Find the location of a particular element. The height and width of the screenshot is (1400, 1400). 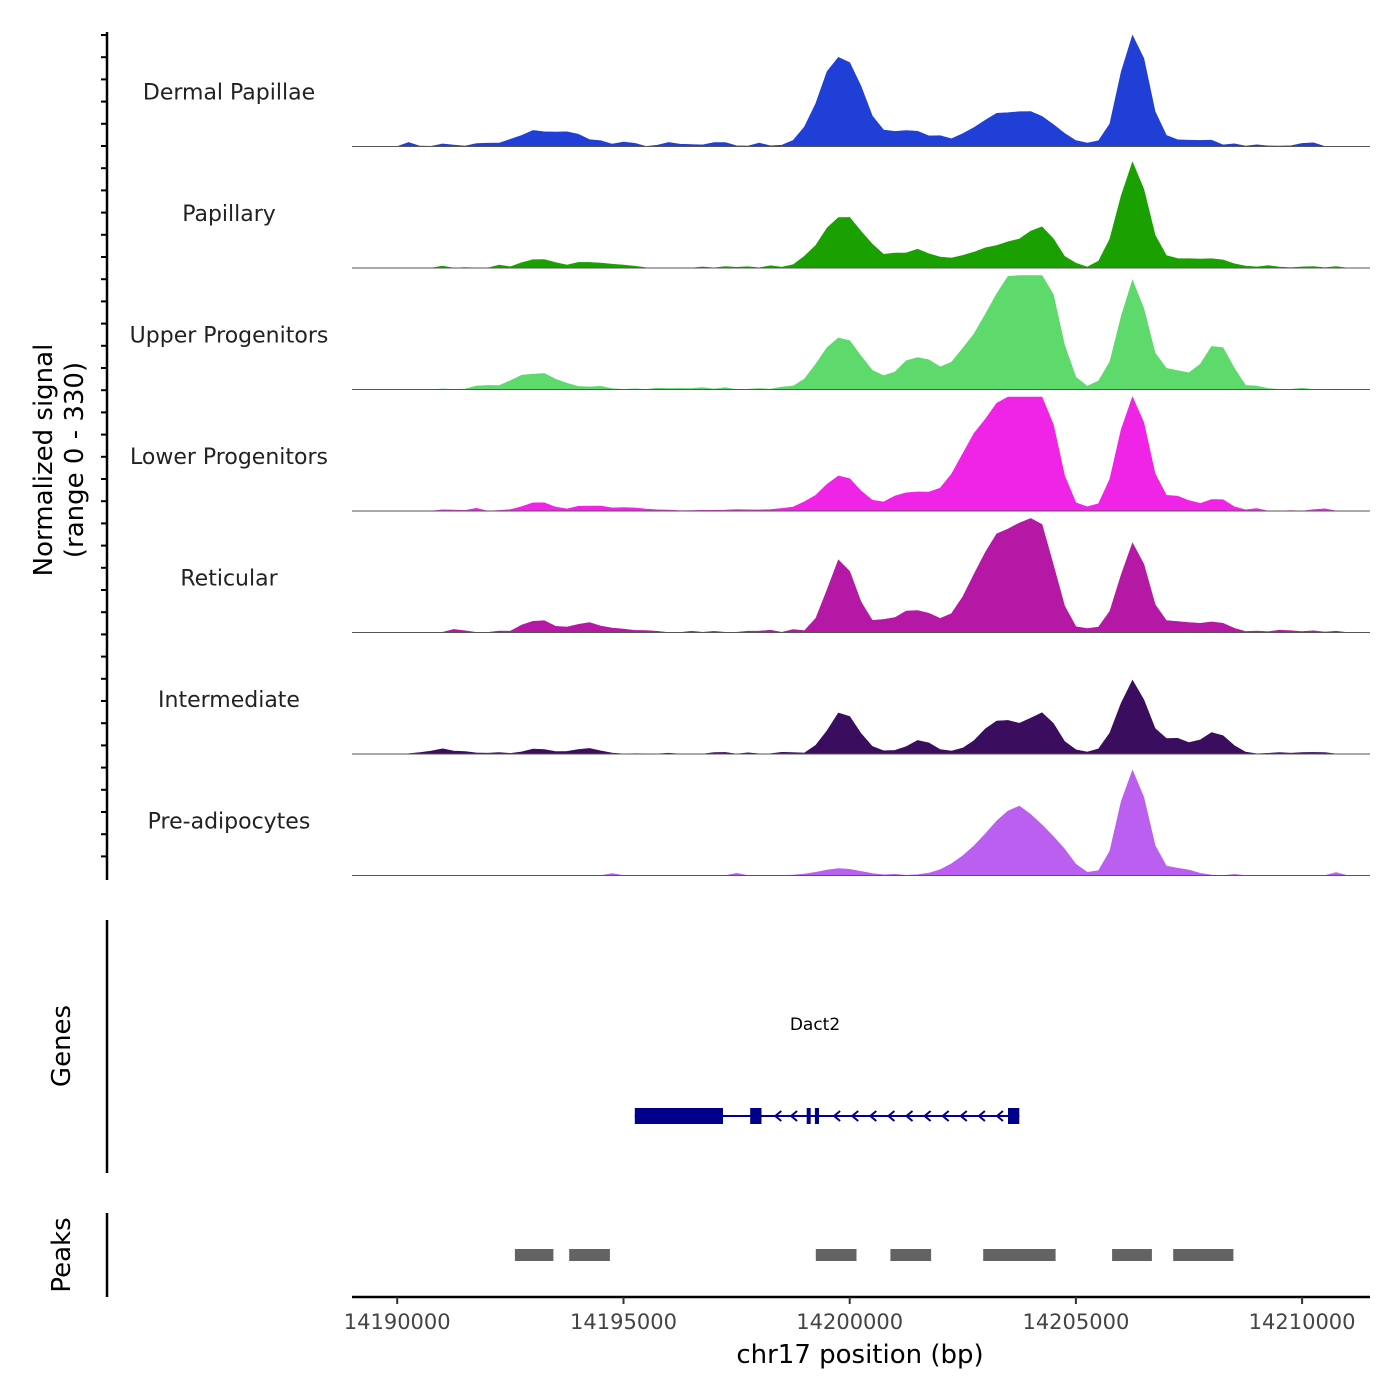

track-upper-progenitors: Upper Progenitors is located at coordinates (750, 332).